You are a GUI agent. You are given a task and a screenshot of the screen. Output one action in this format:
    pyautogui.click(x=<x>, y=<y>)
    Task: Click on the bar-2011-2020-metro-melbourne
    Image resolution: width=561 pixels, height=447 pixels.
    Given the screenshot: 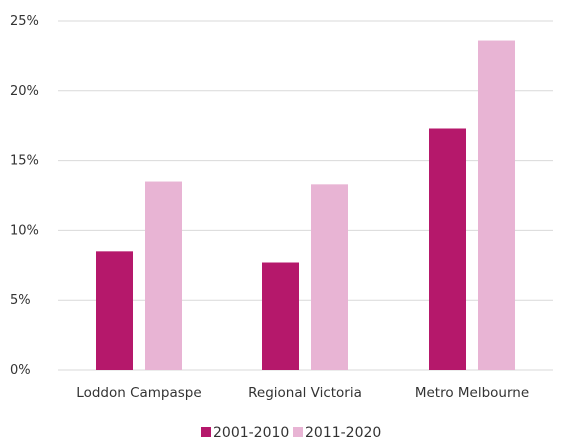 What is the action you would take?
    pyautogui.click(x=496, y=205)
    